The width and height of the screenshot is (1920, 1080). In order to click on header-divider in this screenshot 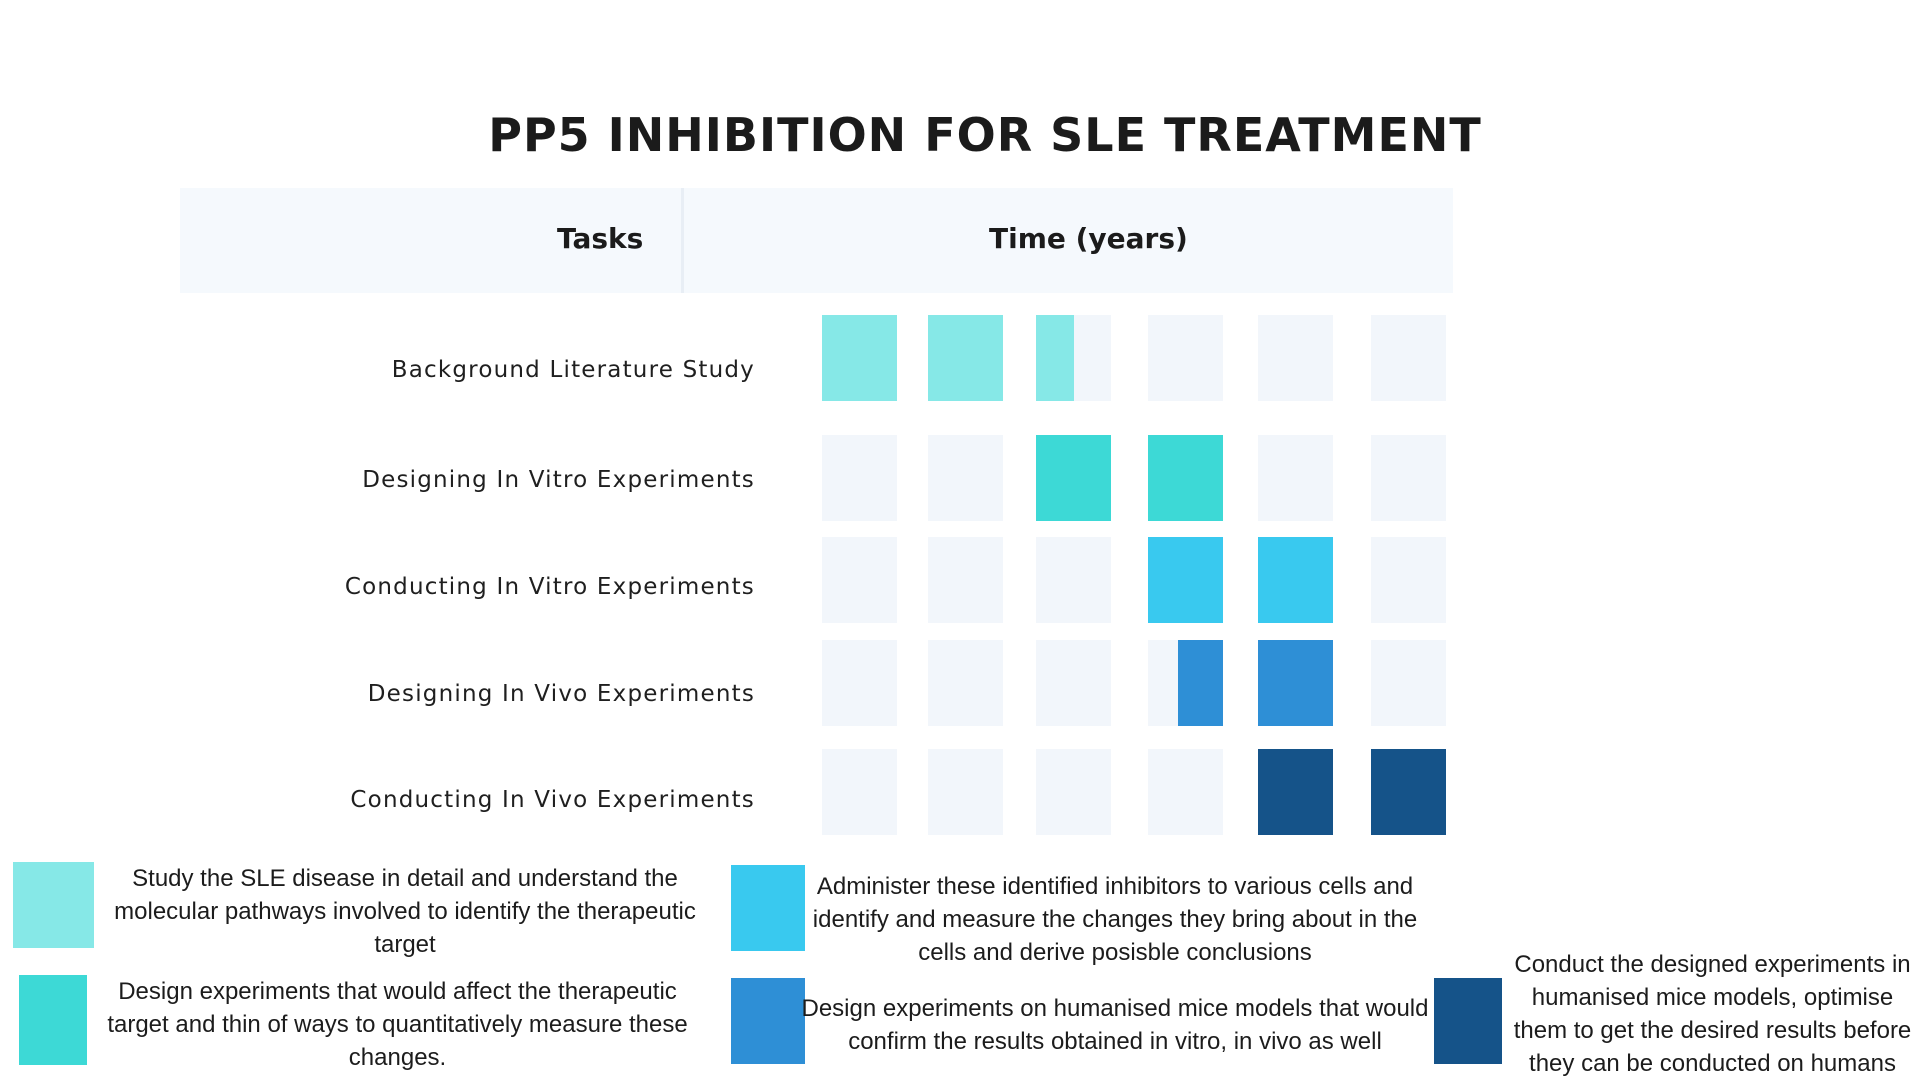, I will do `click(682, 240)`.